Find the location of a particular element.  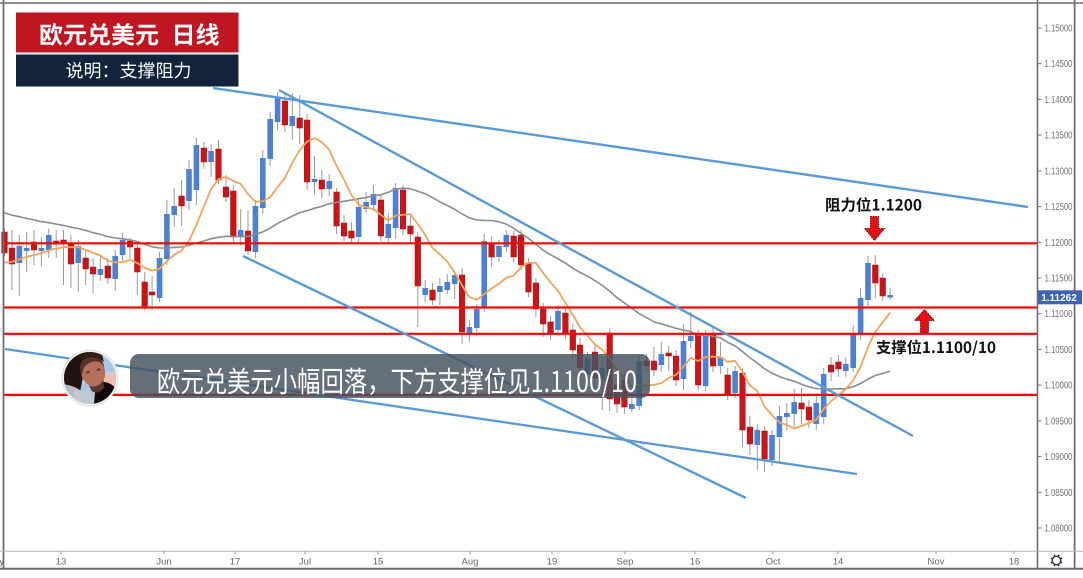

svg-text: 1.08000 is located at coordinates (1059, 529).